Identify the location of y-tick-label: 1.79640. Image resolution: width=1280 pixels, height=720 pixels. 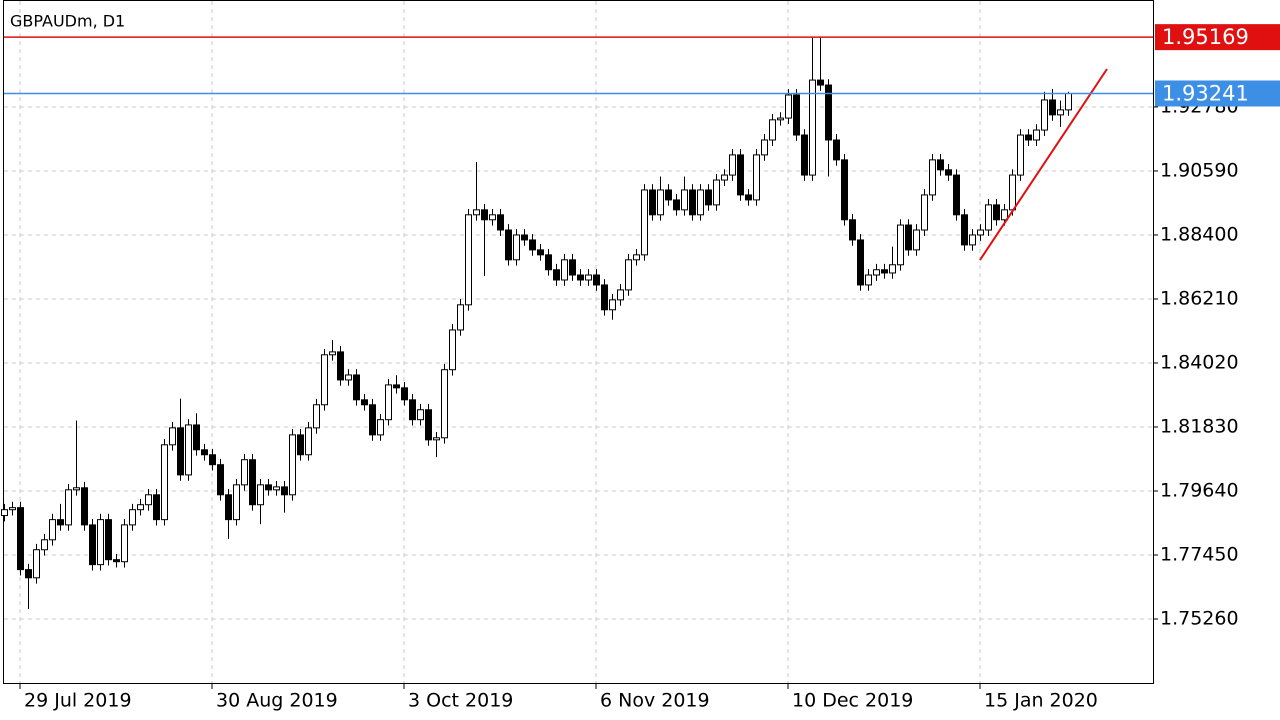
(1199, 490).